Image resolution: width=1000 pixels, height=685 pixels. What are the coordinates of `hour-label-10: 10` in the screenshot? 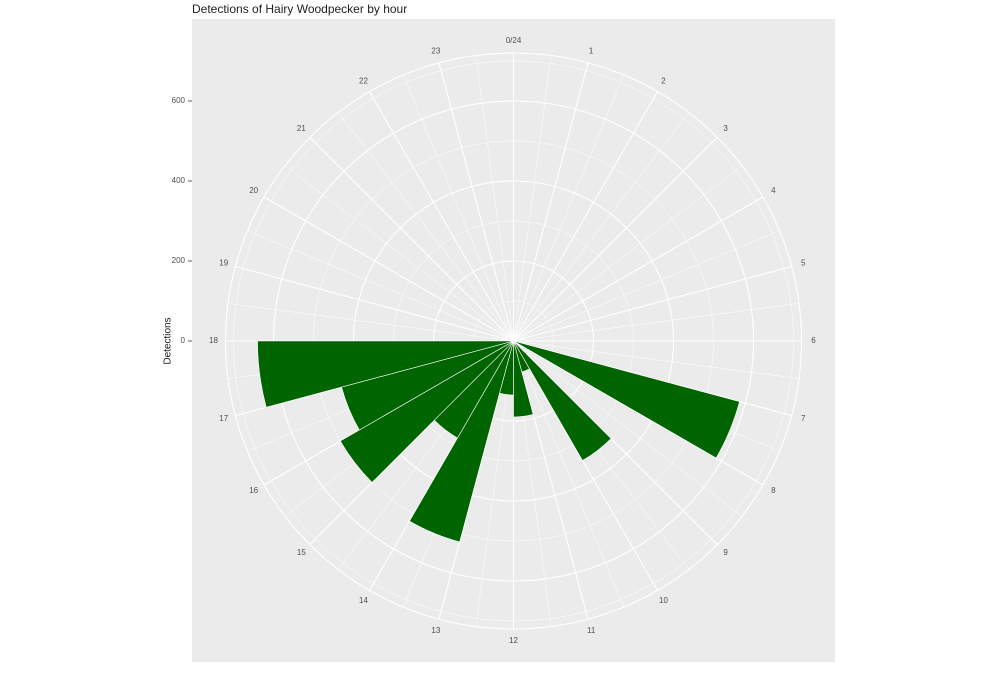 It's located at (663, 600).